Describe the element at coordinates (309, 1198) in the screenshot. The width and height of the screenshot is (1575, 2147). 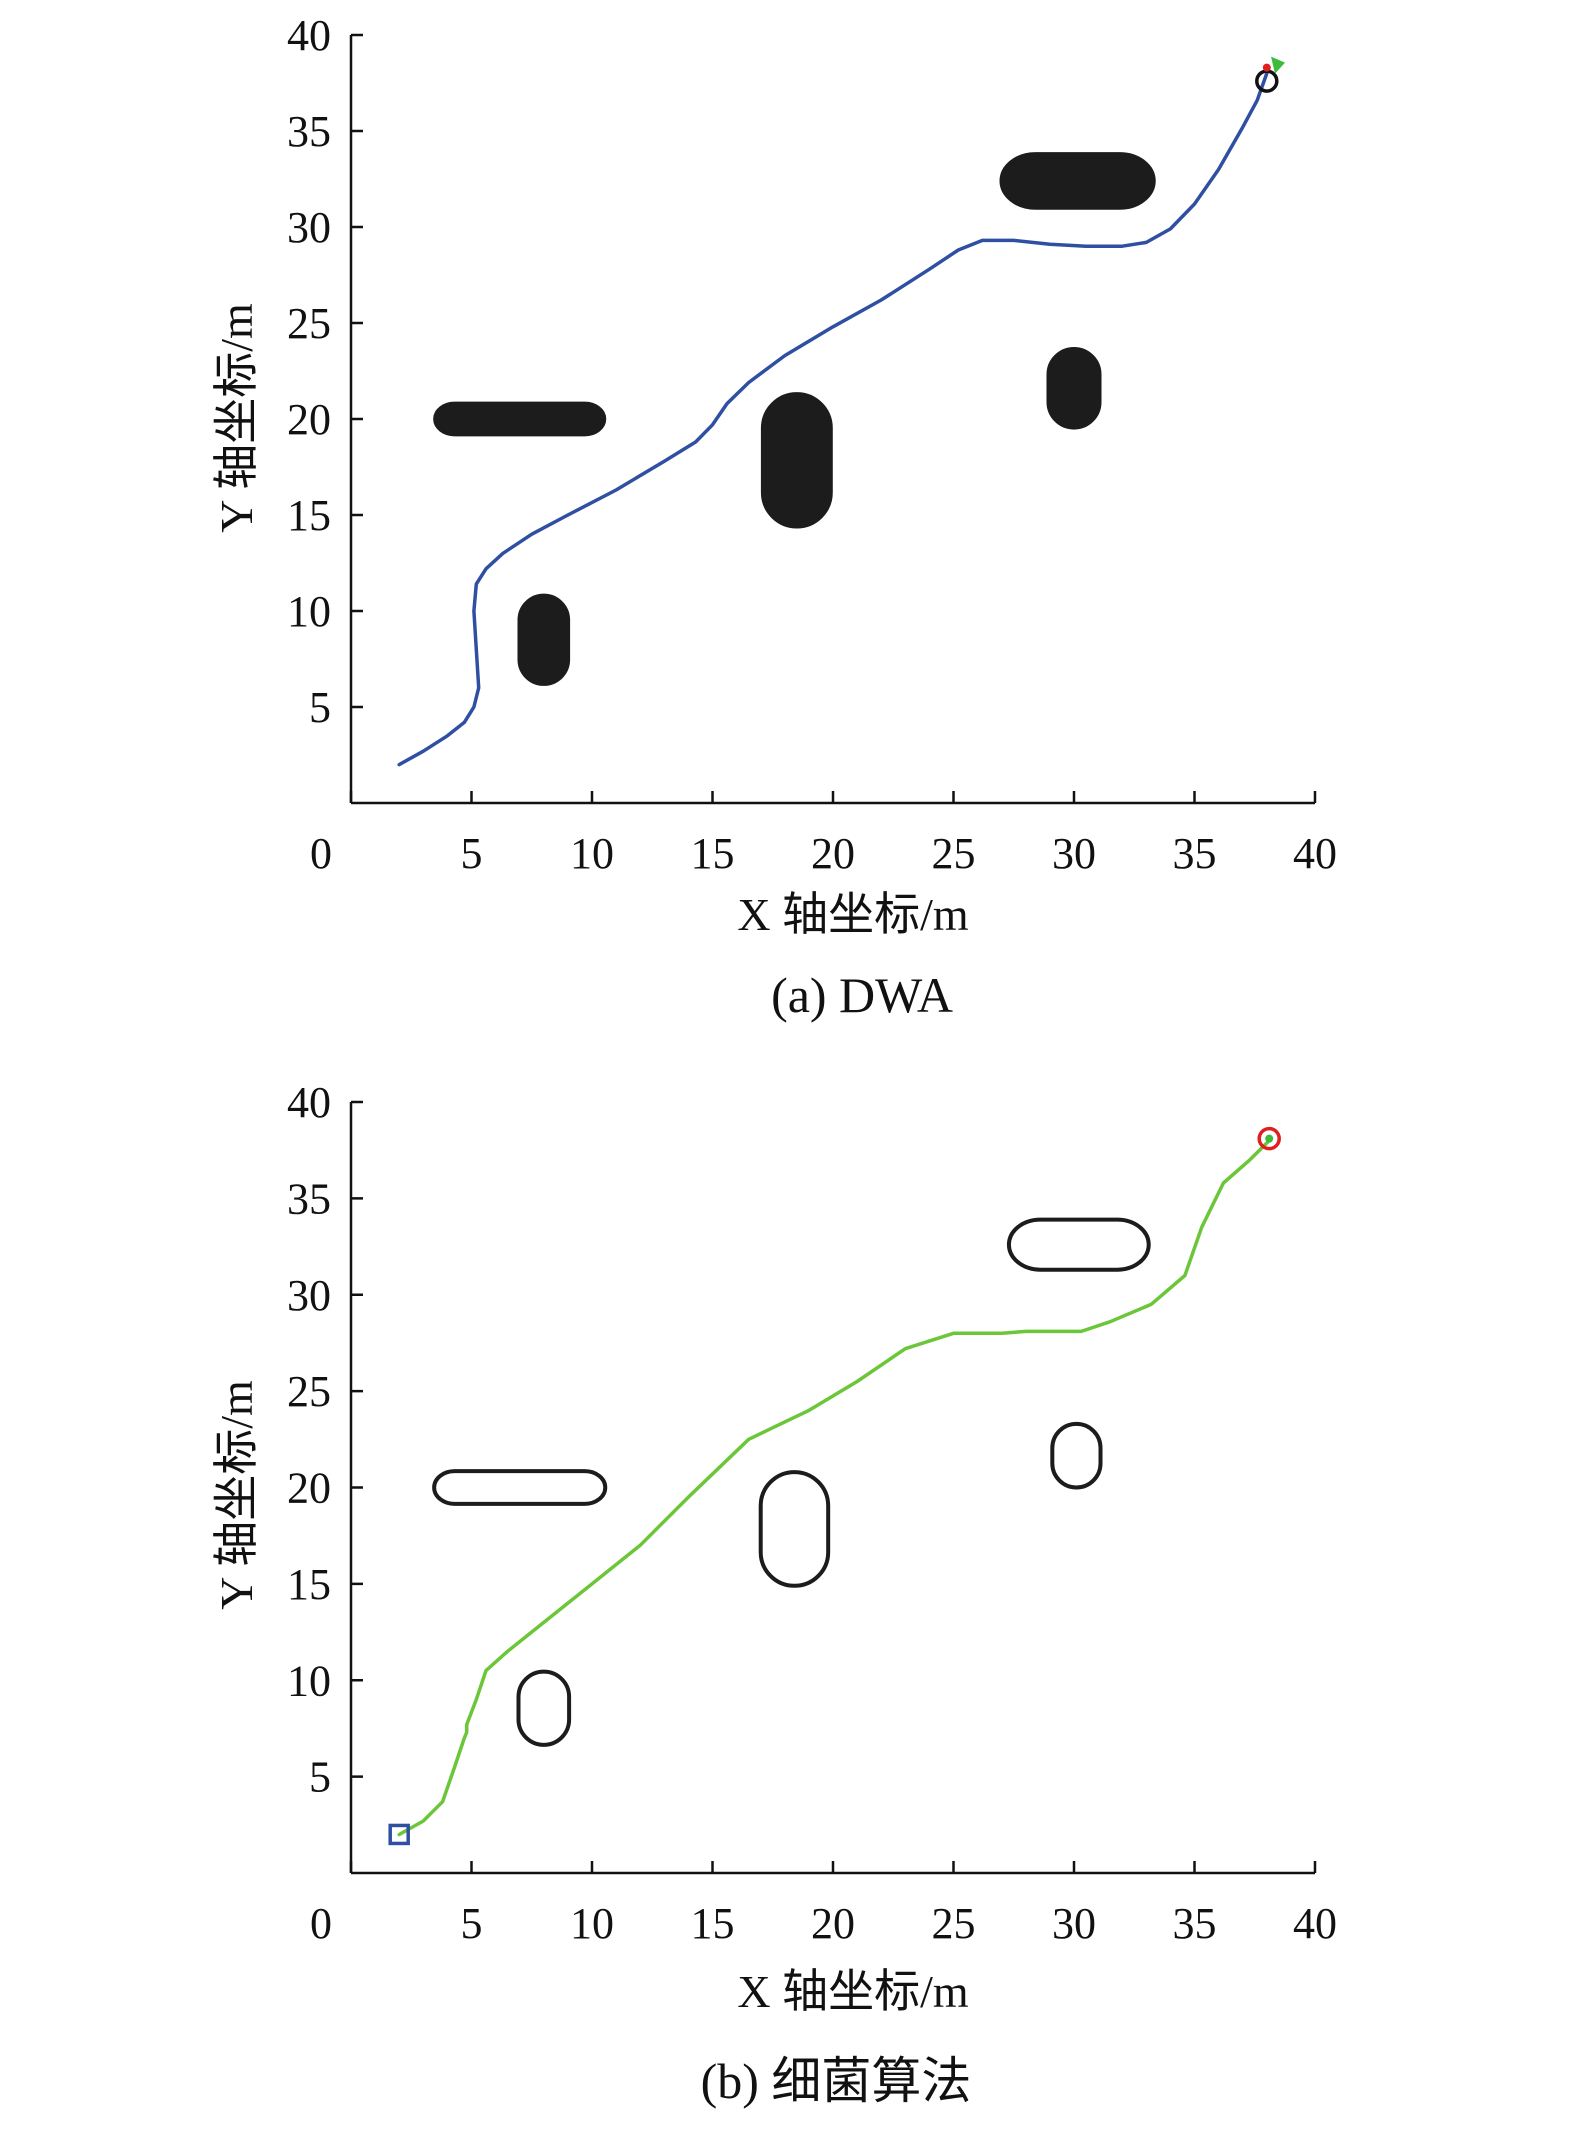
I see `panel-b-y-tick-label-35: 35` at that location.